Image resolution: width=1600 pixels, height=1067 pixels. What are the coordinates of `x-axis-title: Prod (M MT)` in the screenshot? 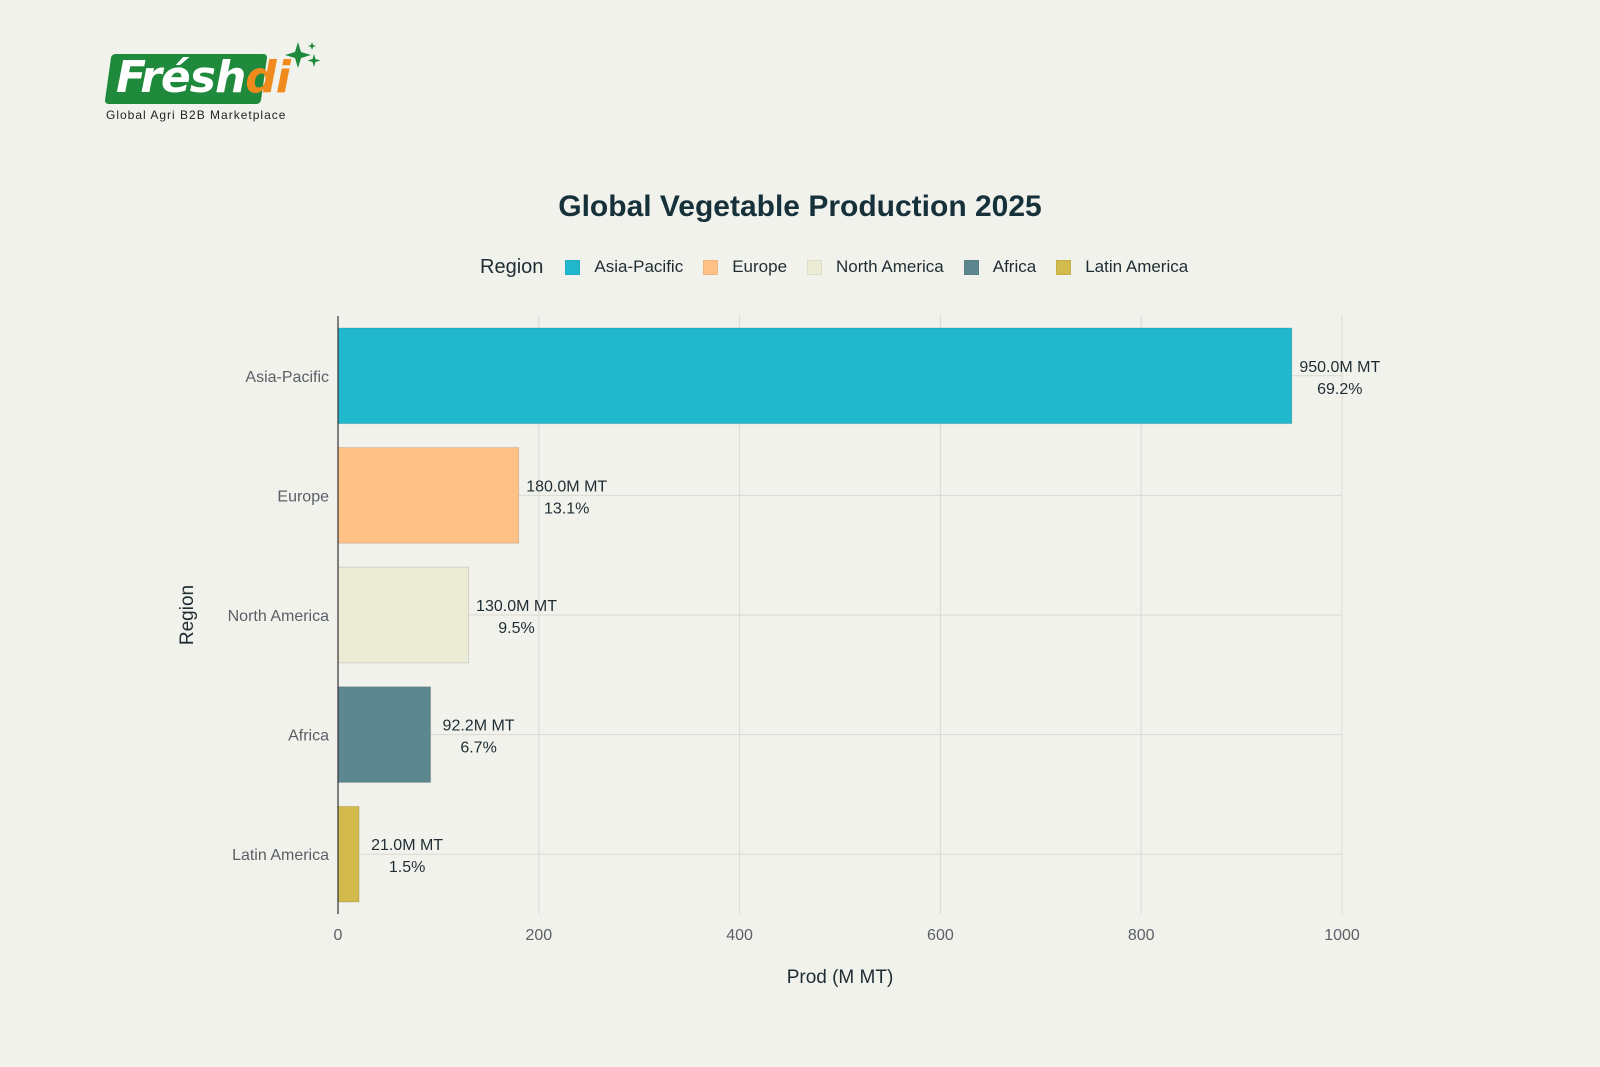 It's located at (840, 977).